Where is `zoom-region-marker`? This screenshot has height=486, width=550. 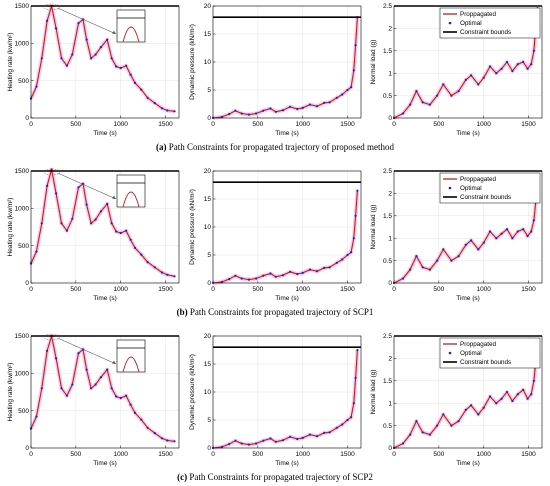
zoom-region-marker is located at coordinates (51, 337).